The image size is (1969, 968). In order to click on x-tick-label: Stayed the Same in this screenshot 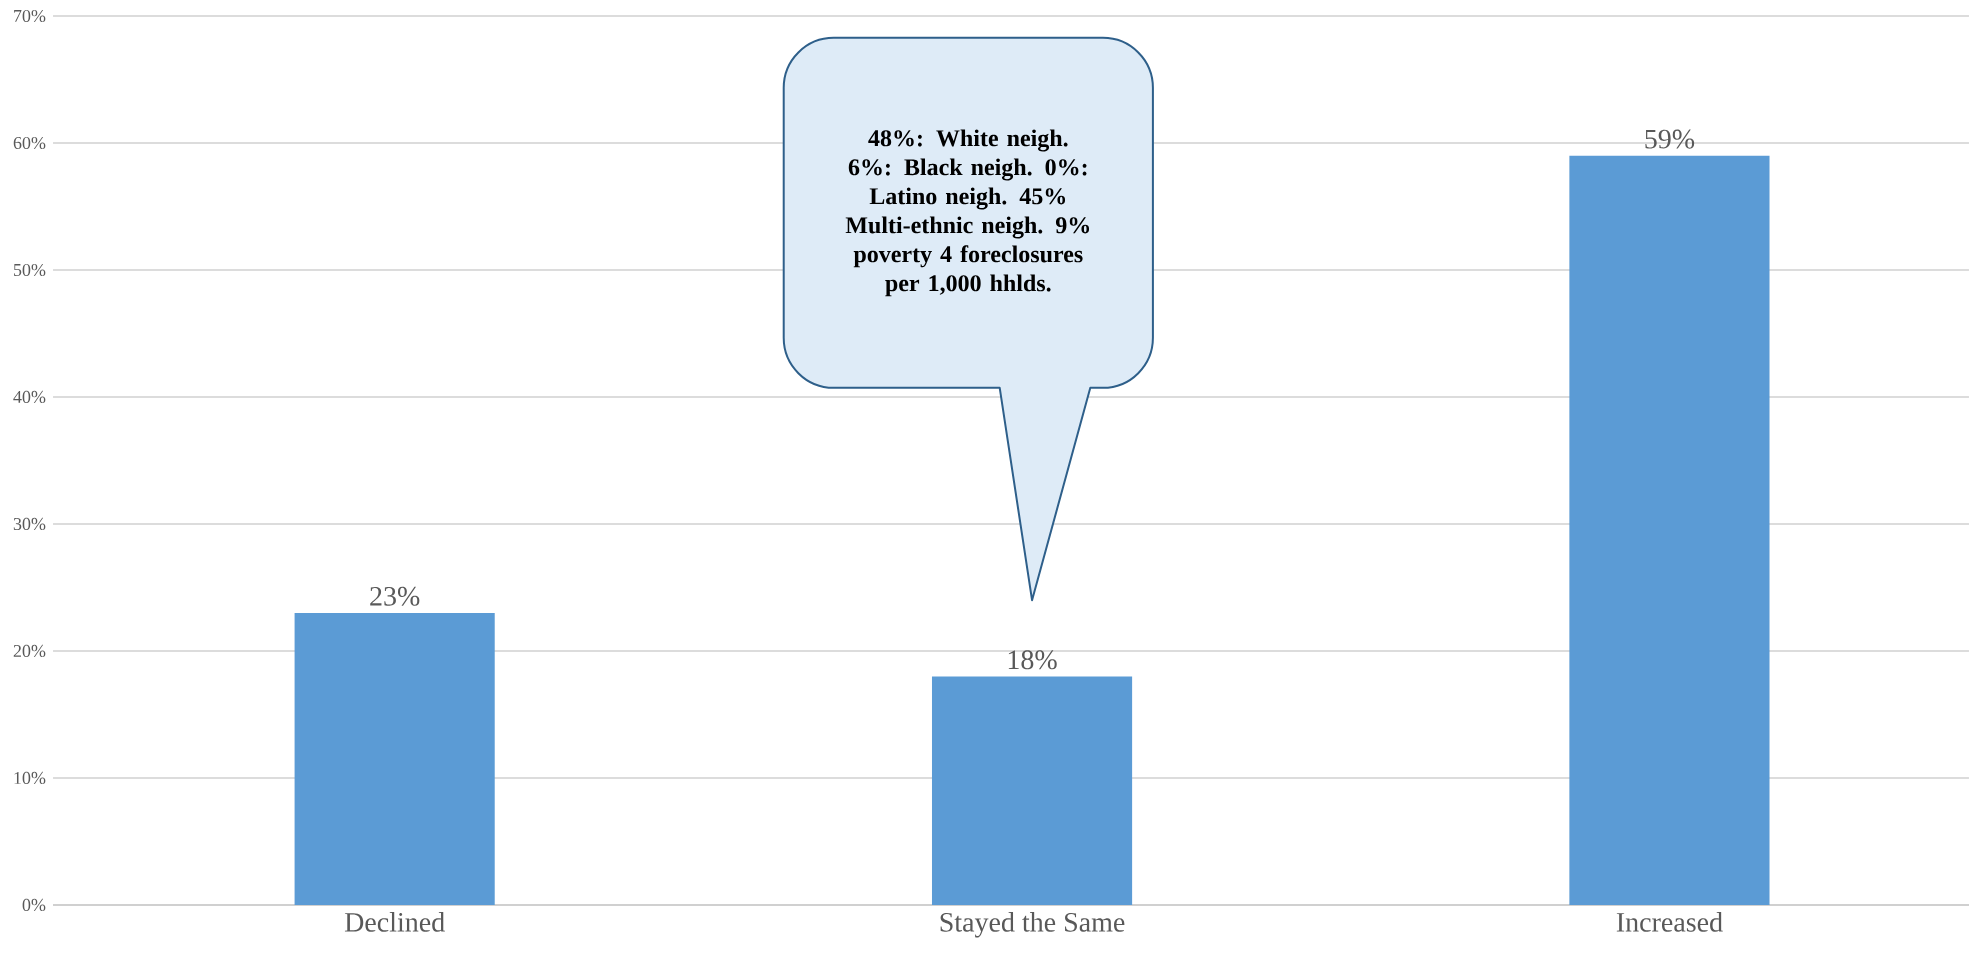, I will do `click(1032, 925)`.